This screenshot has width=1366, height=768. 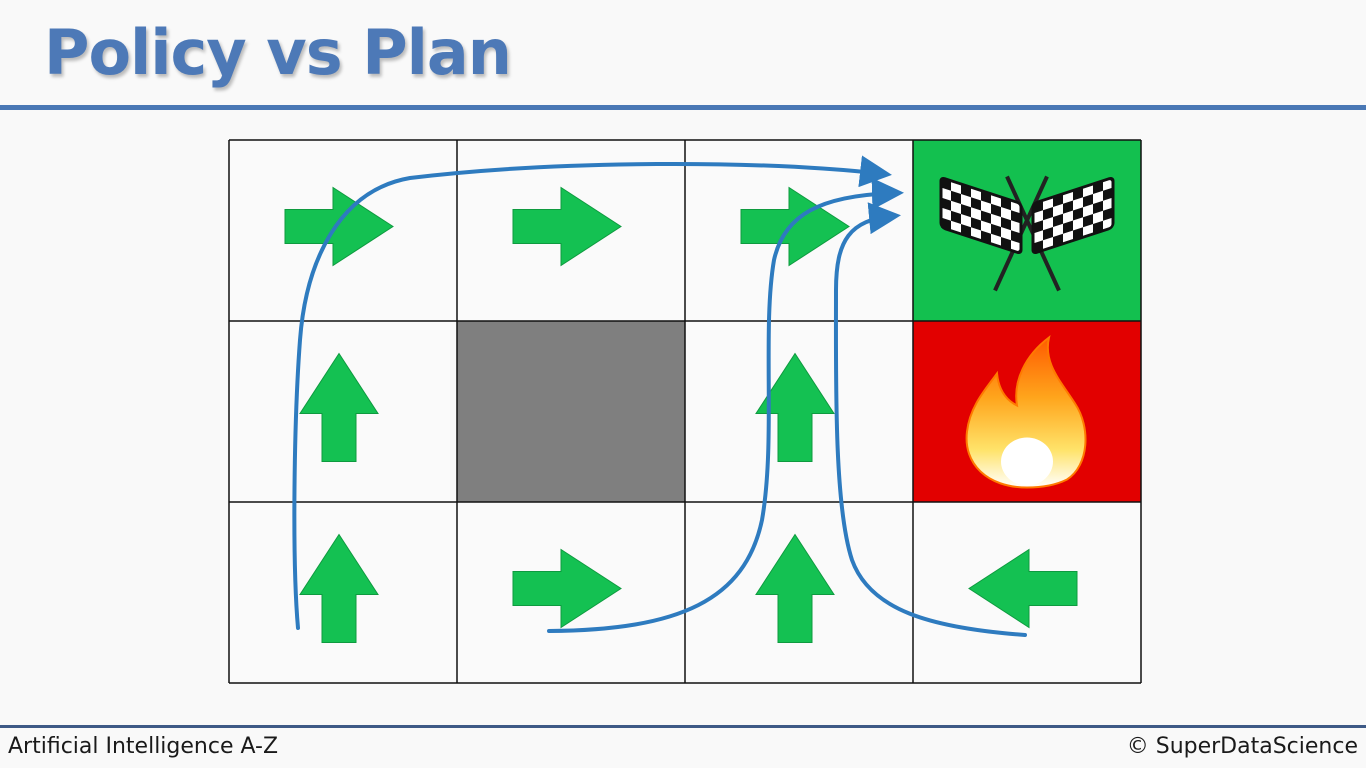 What do you see at coordinates (1026, 412) in the screenshot?
I see `fire-icon` at bounding box center [1026, 412].